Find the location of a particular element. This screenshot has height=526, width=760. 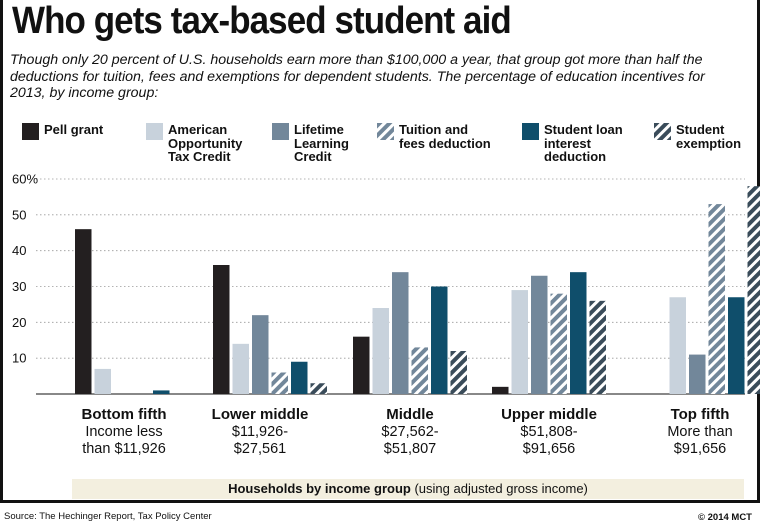

legend-item: Tuition and fees deduction is located at coordinates (434, 136).